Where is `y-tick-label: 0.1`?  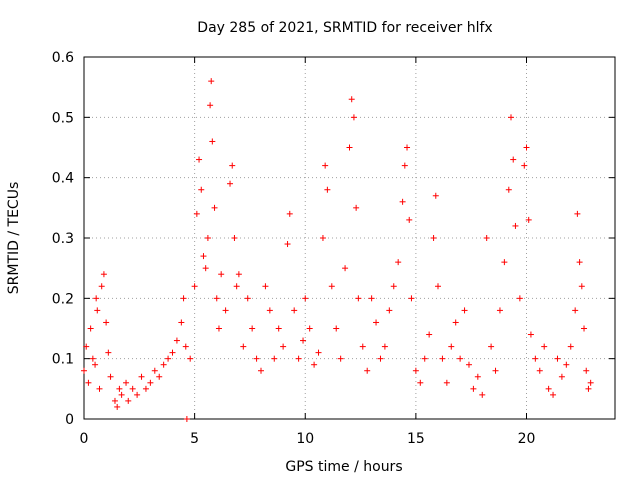
y-tick-label: 0.1 is located at coordinates (63, 360).